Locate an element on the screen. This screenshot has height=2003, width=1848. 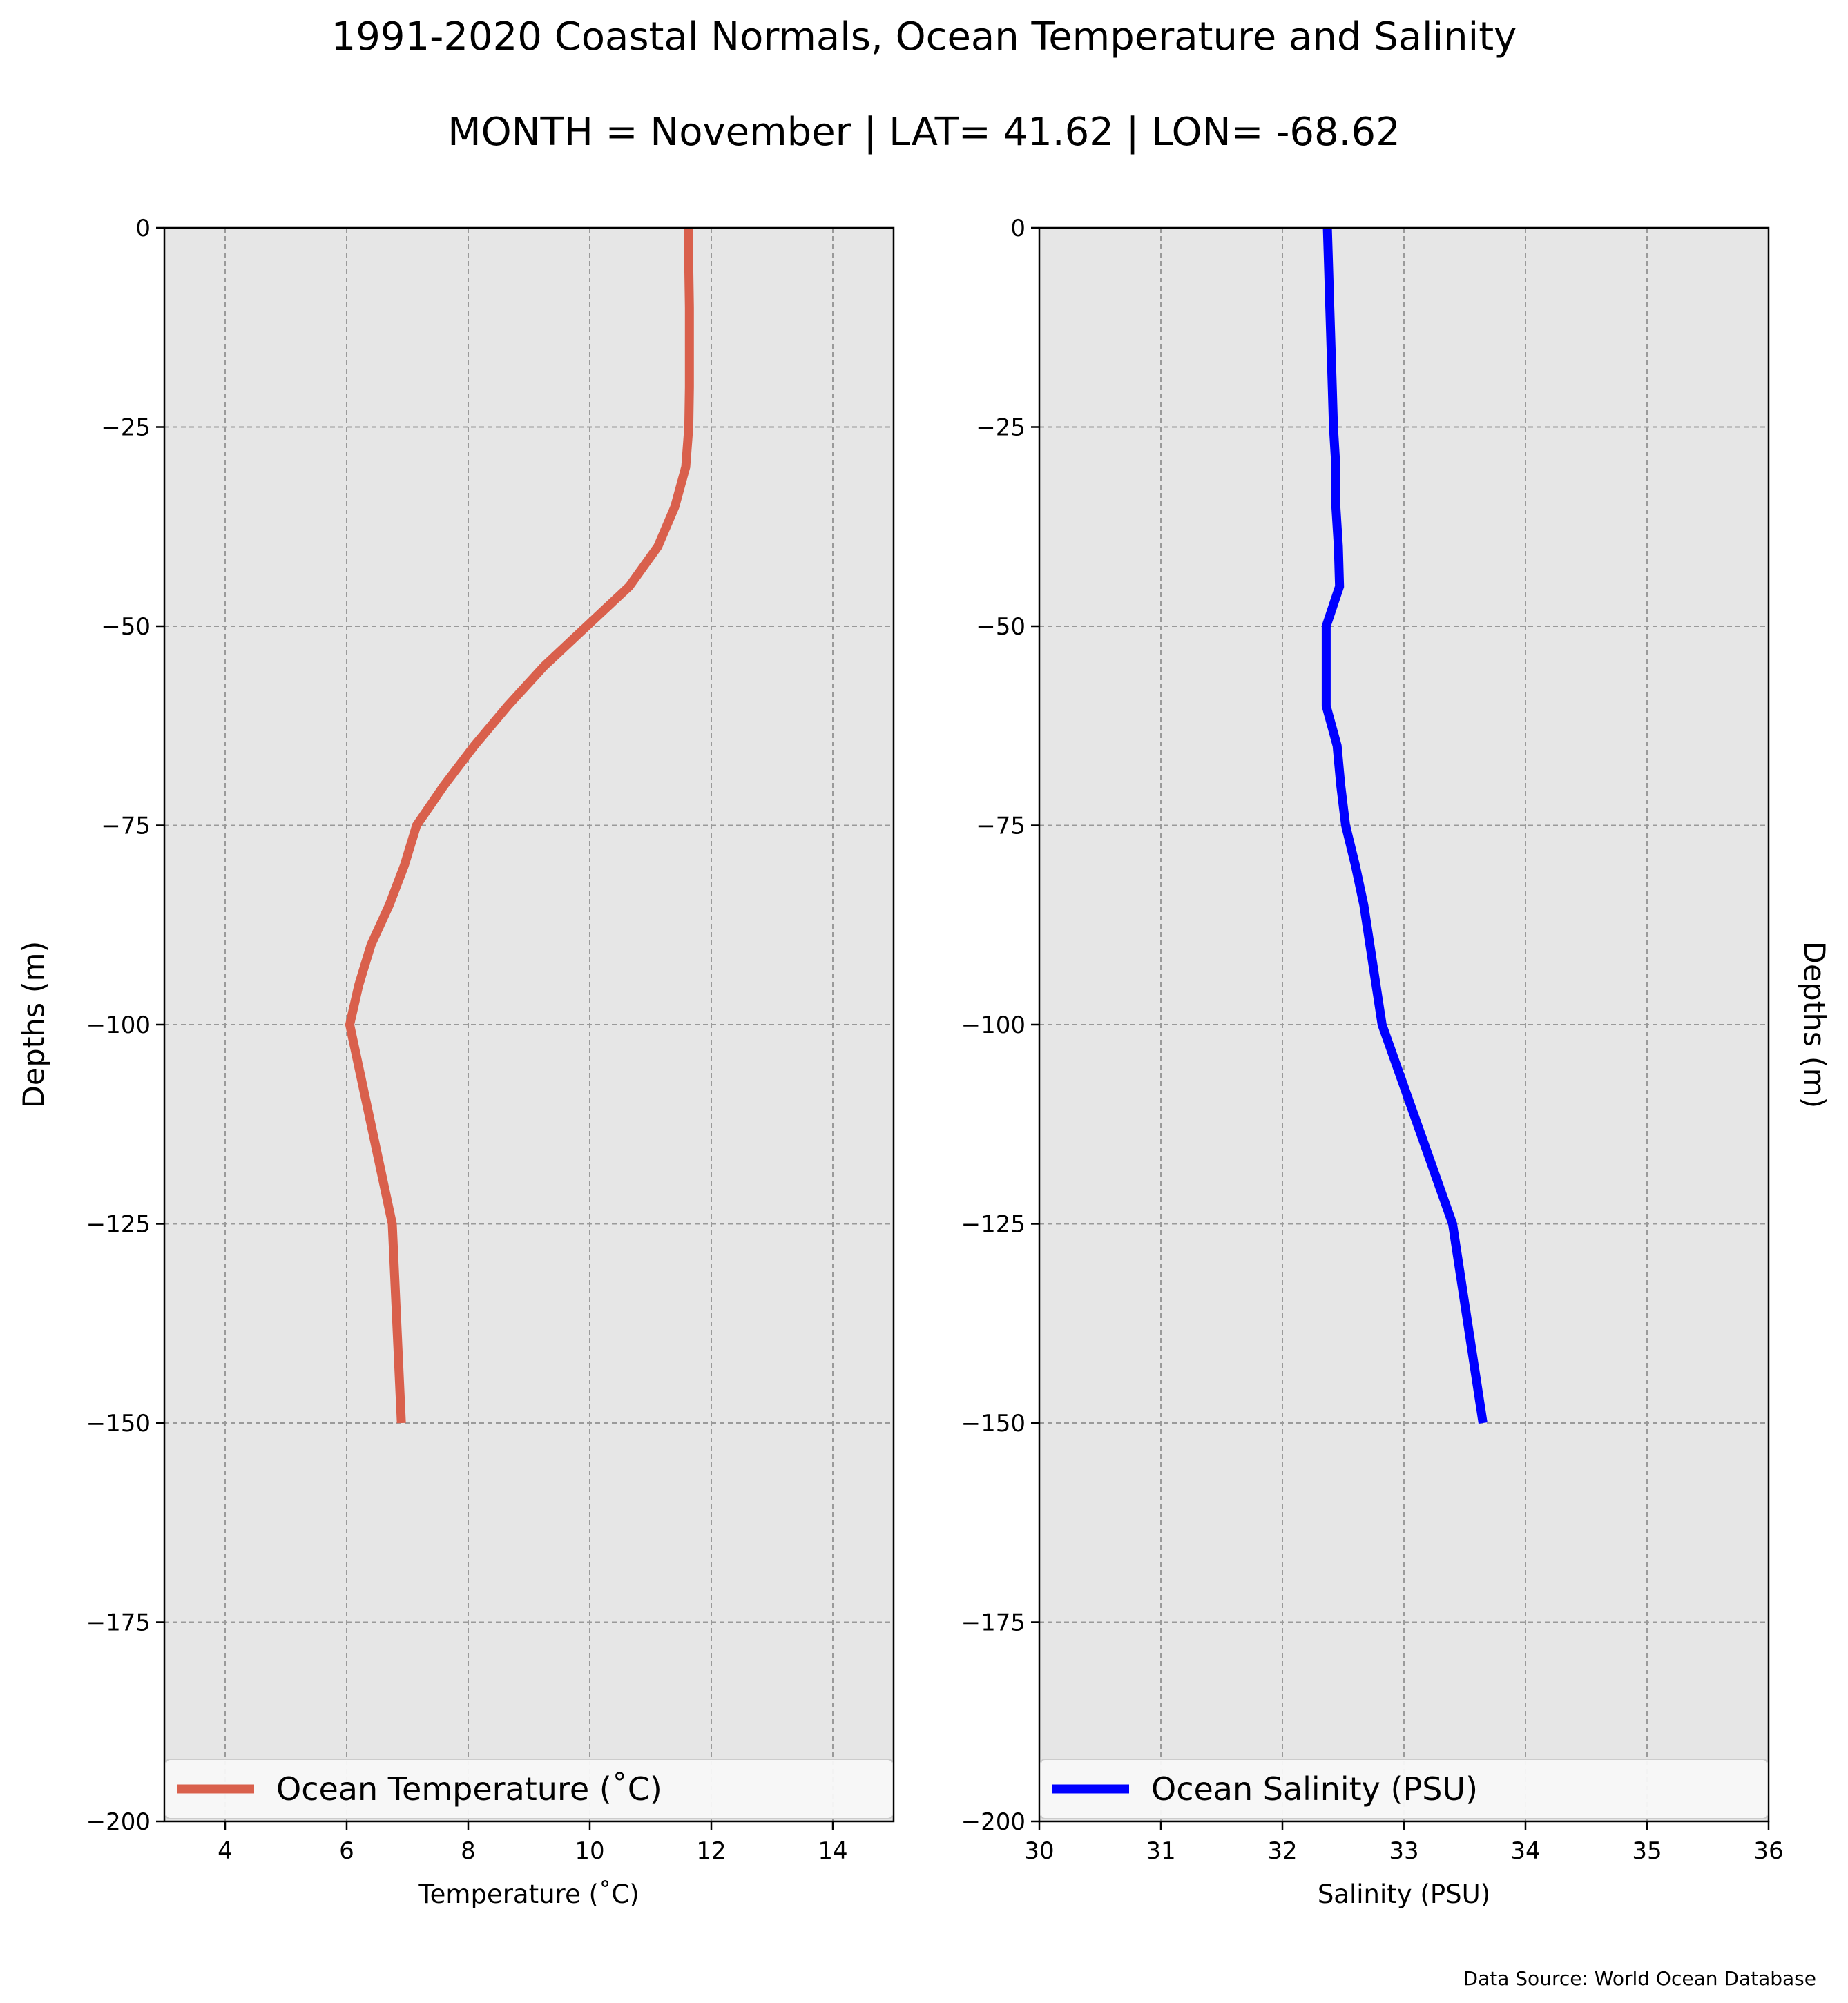
temperature-y-tick-label: −125 is located at coordinates (118, 1225).